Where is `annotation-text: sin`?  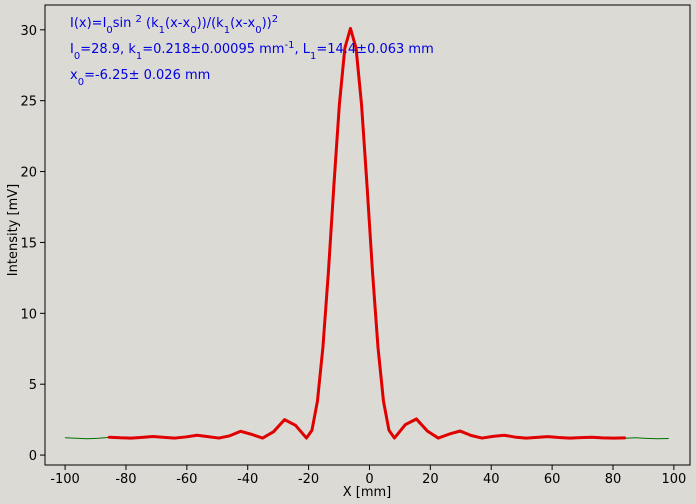
annotation-text: sin is located at coordinates (124, 23).